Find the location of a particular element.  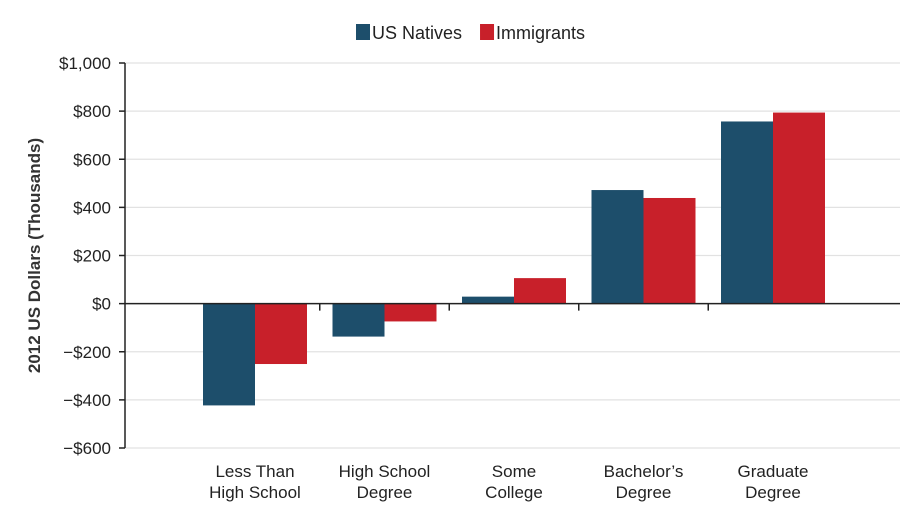

x-tick-label: Less Than is located at coordinates (254, 471).